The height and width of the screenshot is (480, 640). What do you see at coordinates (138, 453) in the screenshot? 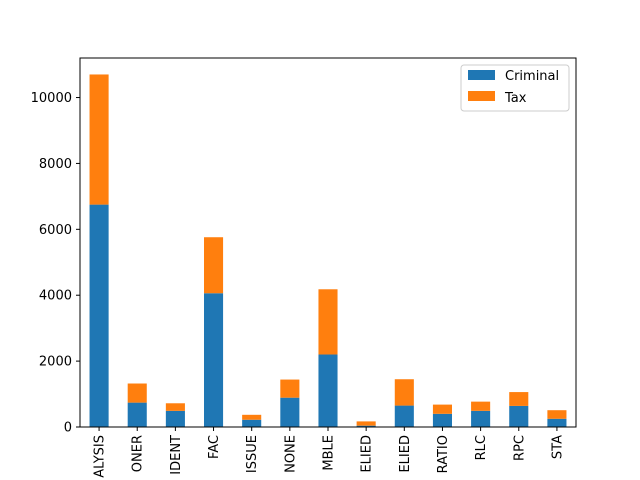
I see `x-tick-label: ONER` at bounding box center [138, 453].